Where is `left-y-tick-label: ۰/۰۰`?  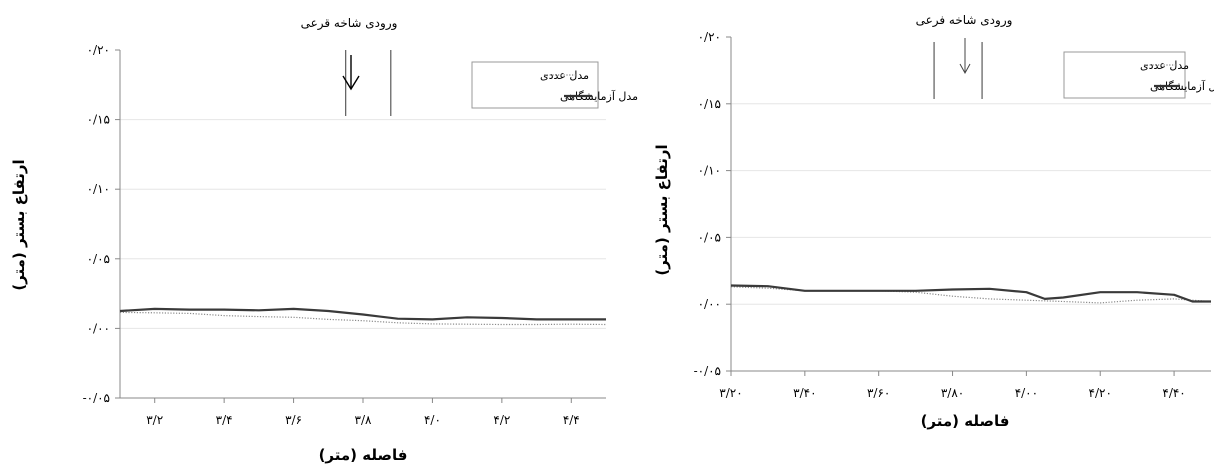
left-y-tick-label: ۰/۰۰ is located at coordinates (98, 328).